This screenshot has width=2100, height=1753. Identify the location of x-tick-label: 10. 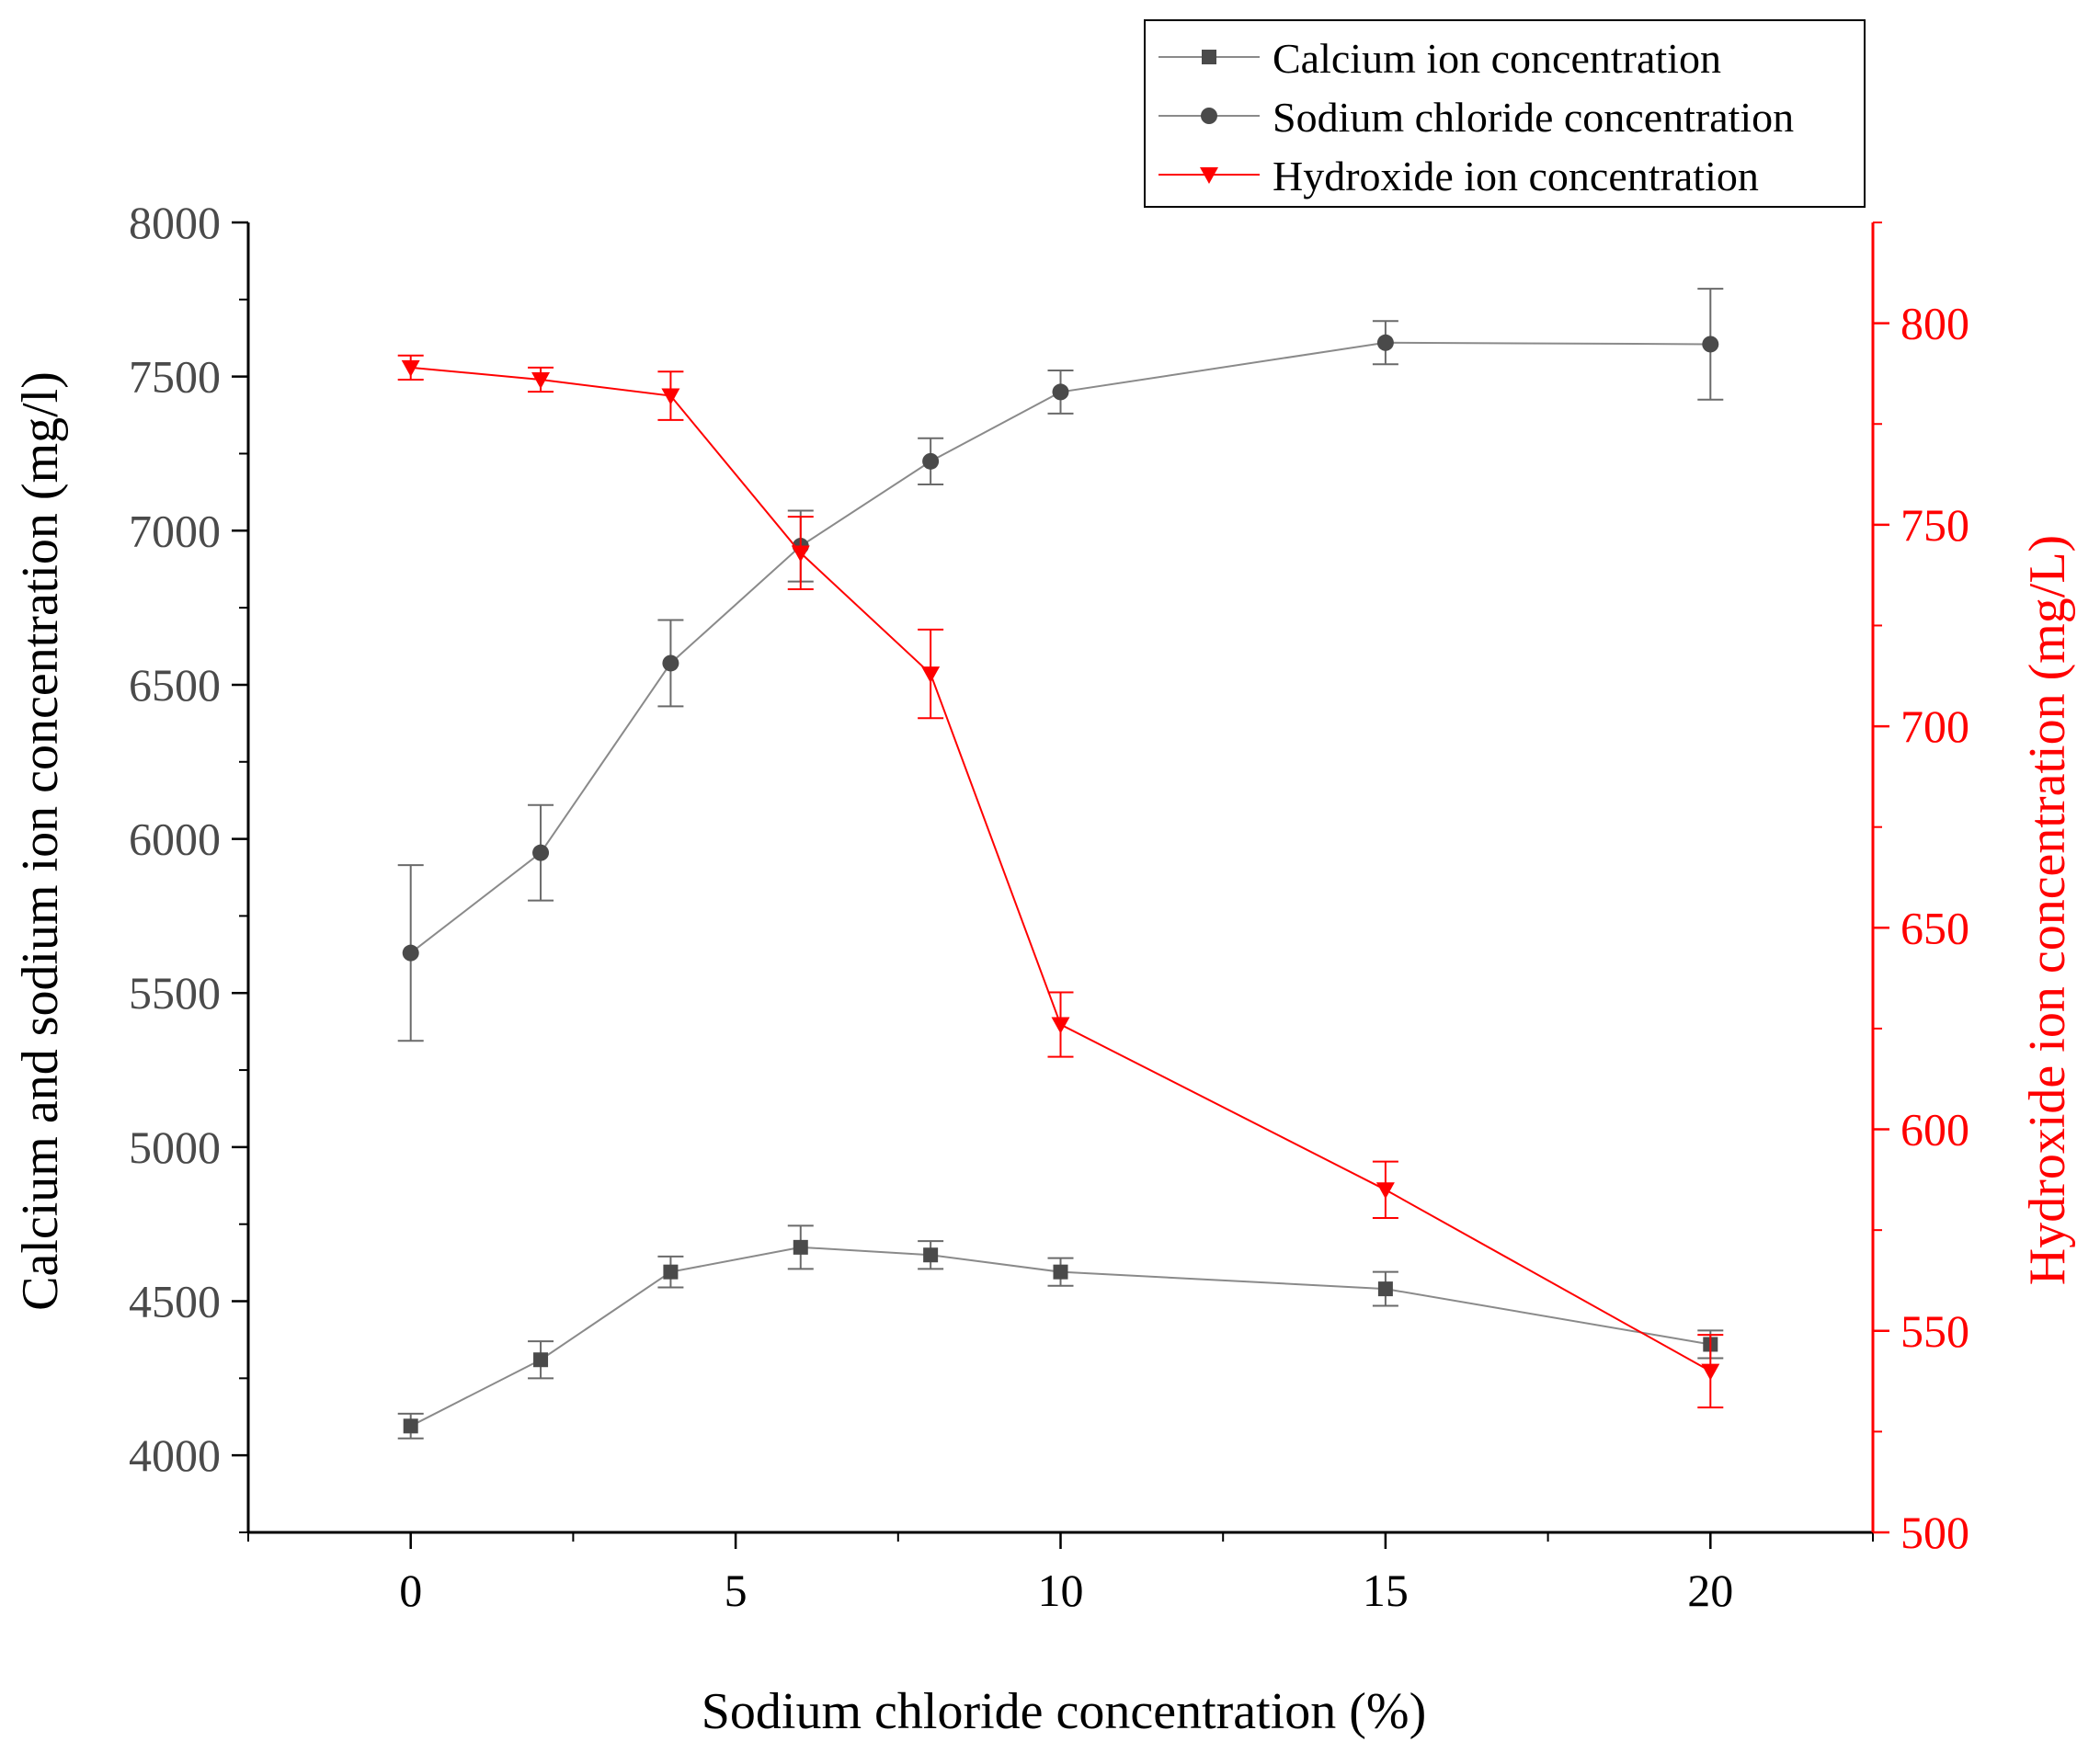
(1061, 1590).